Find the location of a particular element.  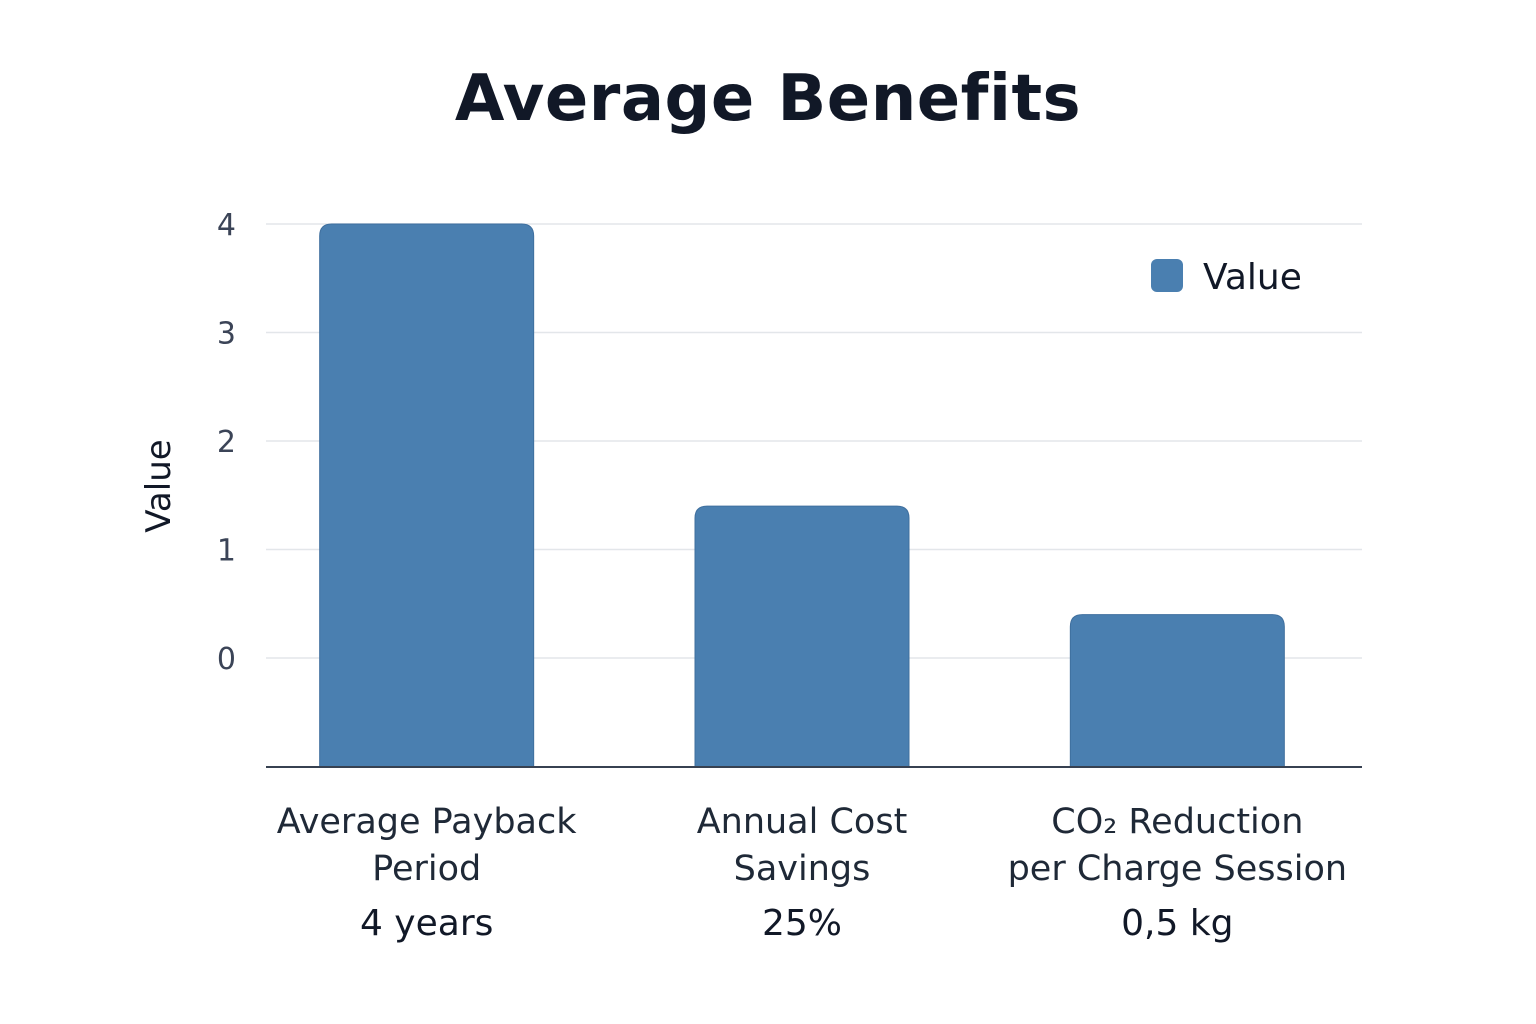

chart-title: Average Benefits is located at coordinates (768, 99).